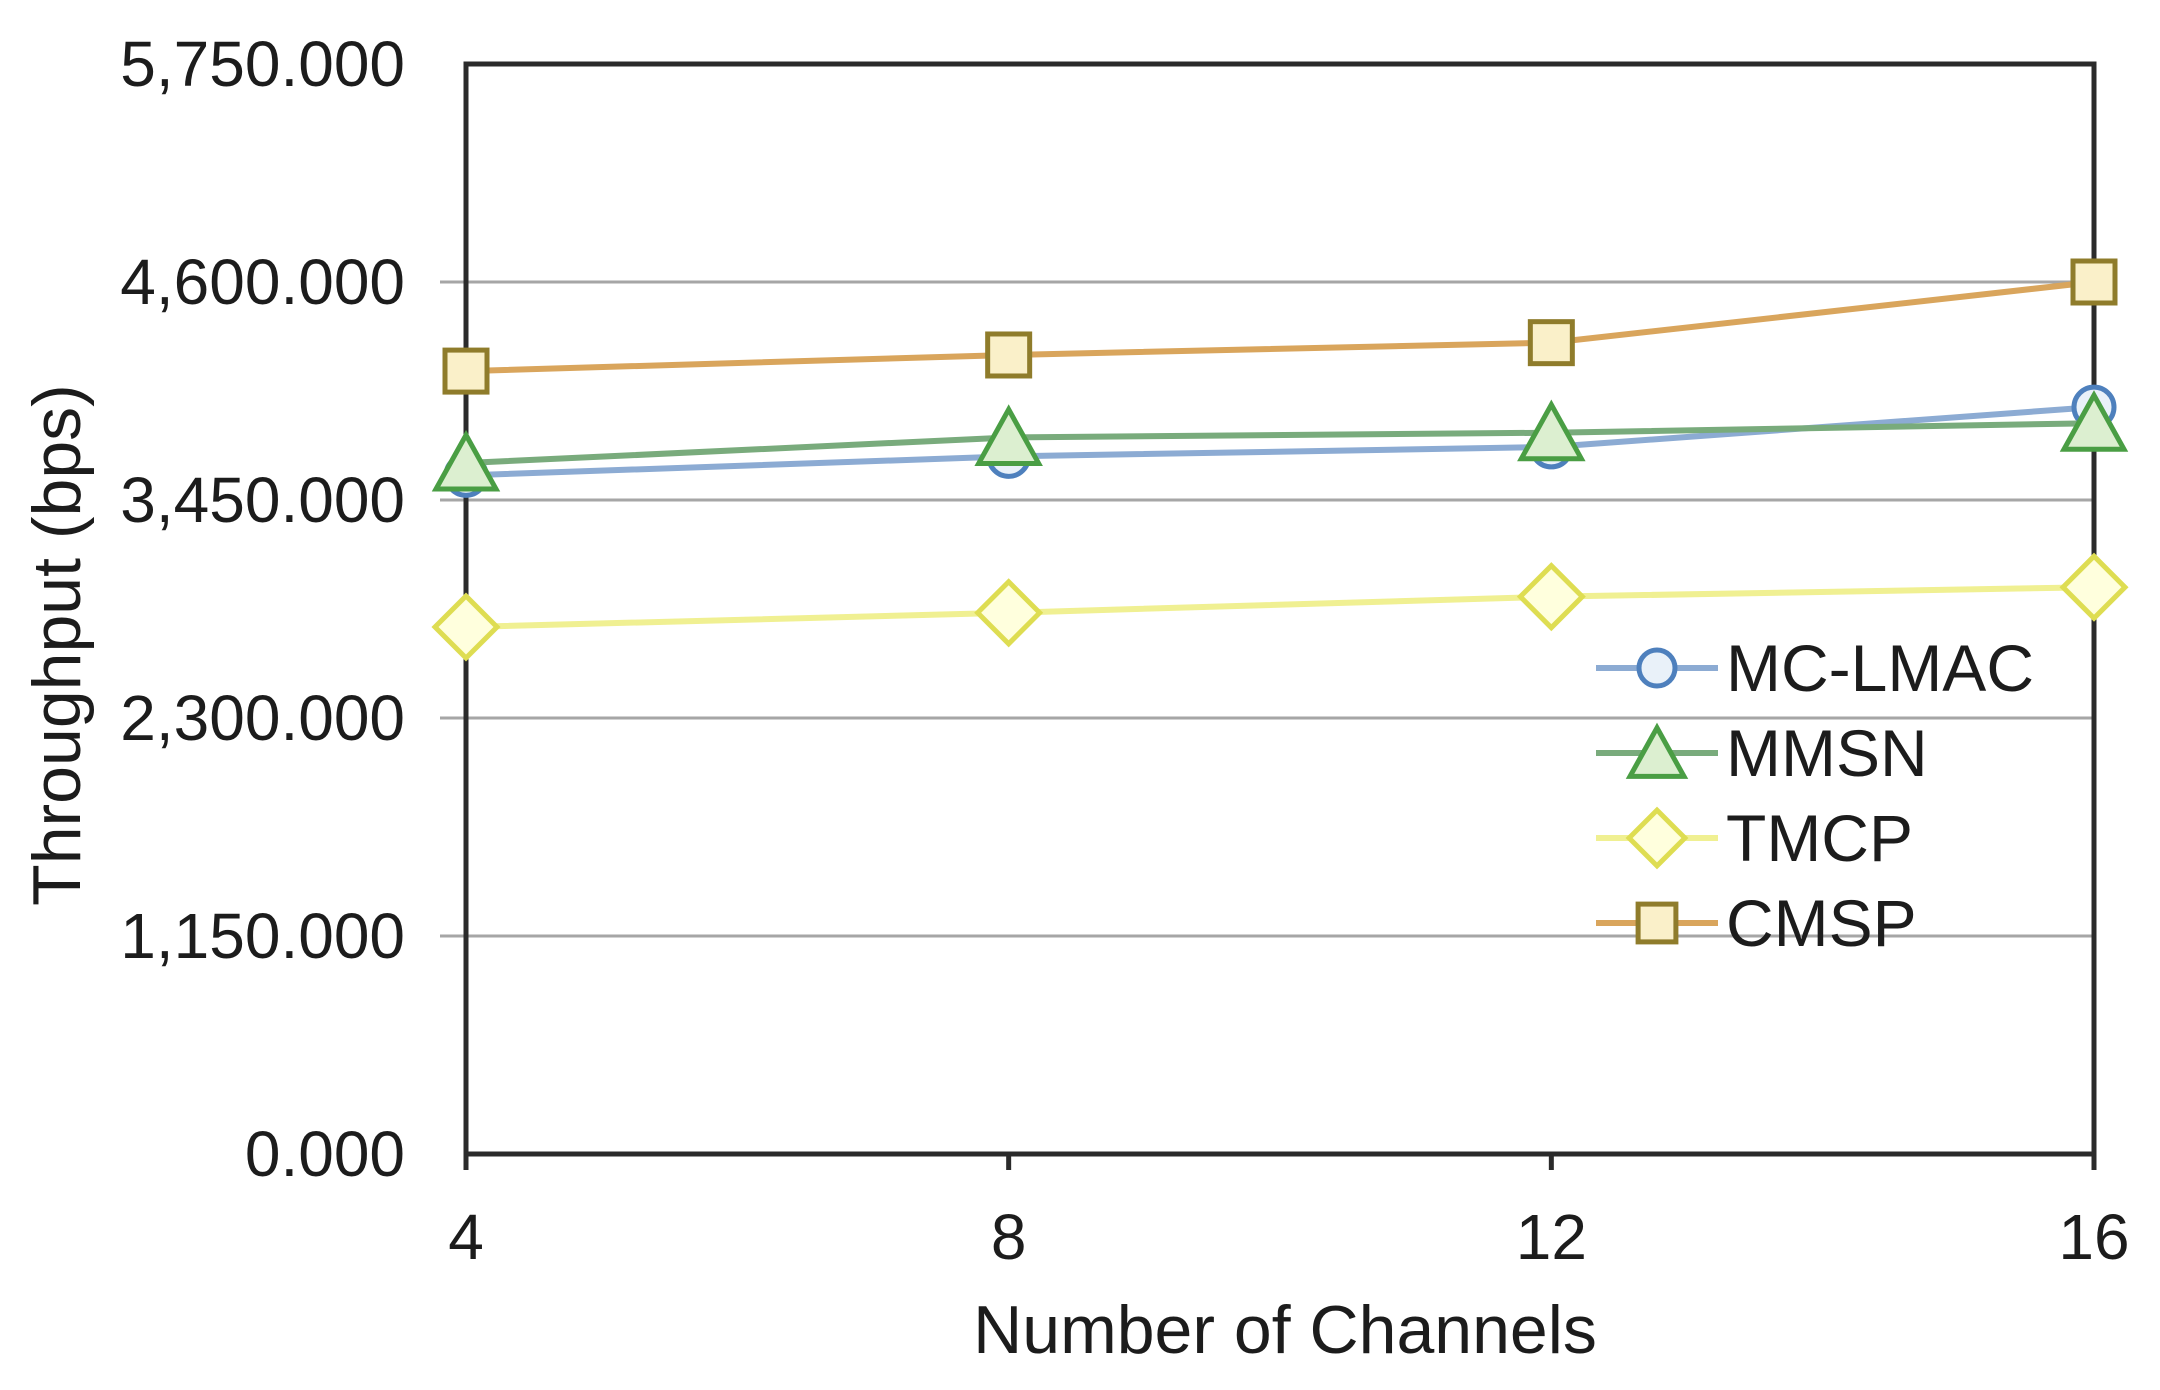 This screenshot has height=1390, width=2160. What do you see at coordinates (1285, 1330) in the screenshot?
I see `x-axis-title: Number of Channels` at bounding box center [1285, 1330].